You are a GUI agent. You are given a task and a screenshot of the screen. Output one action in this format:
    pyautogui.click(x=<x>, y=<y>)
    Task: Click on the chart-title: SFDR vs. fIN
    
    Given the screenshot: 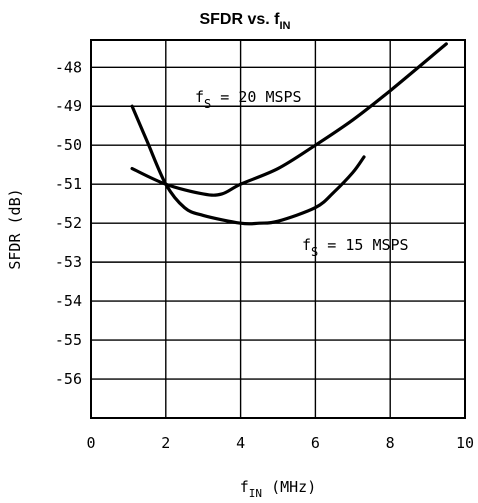 What is the action you would take?
    pyautogui.click(x=244, y=21)
    